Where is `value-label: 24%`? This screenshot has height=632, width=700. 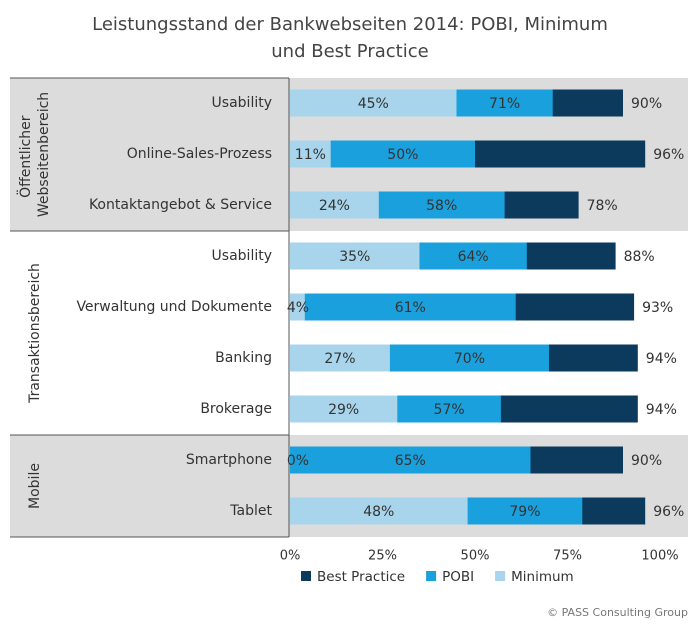
value-label: 24% is located at coordinates (334, 206).